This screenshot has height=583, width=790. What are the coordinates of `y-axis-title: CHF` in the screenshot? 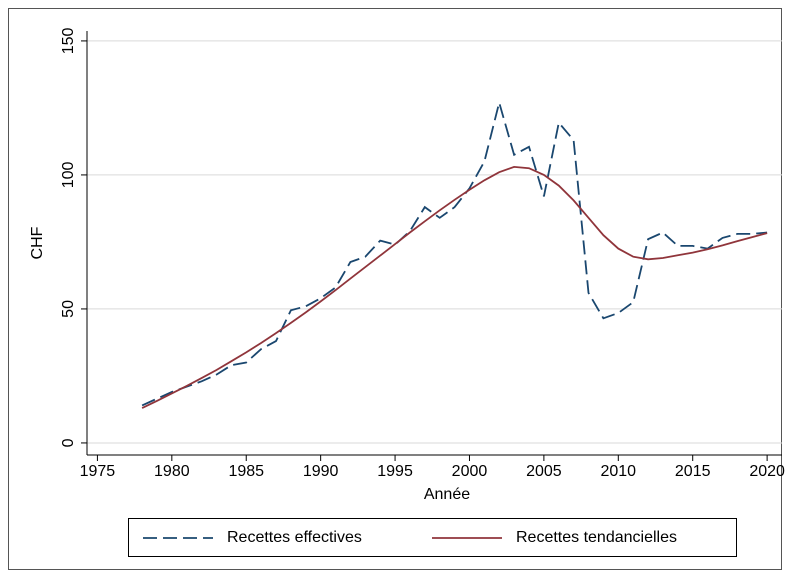 It's located at (37, 242).